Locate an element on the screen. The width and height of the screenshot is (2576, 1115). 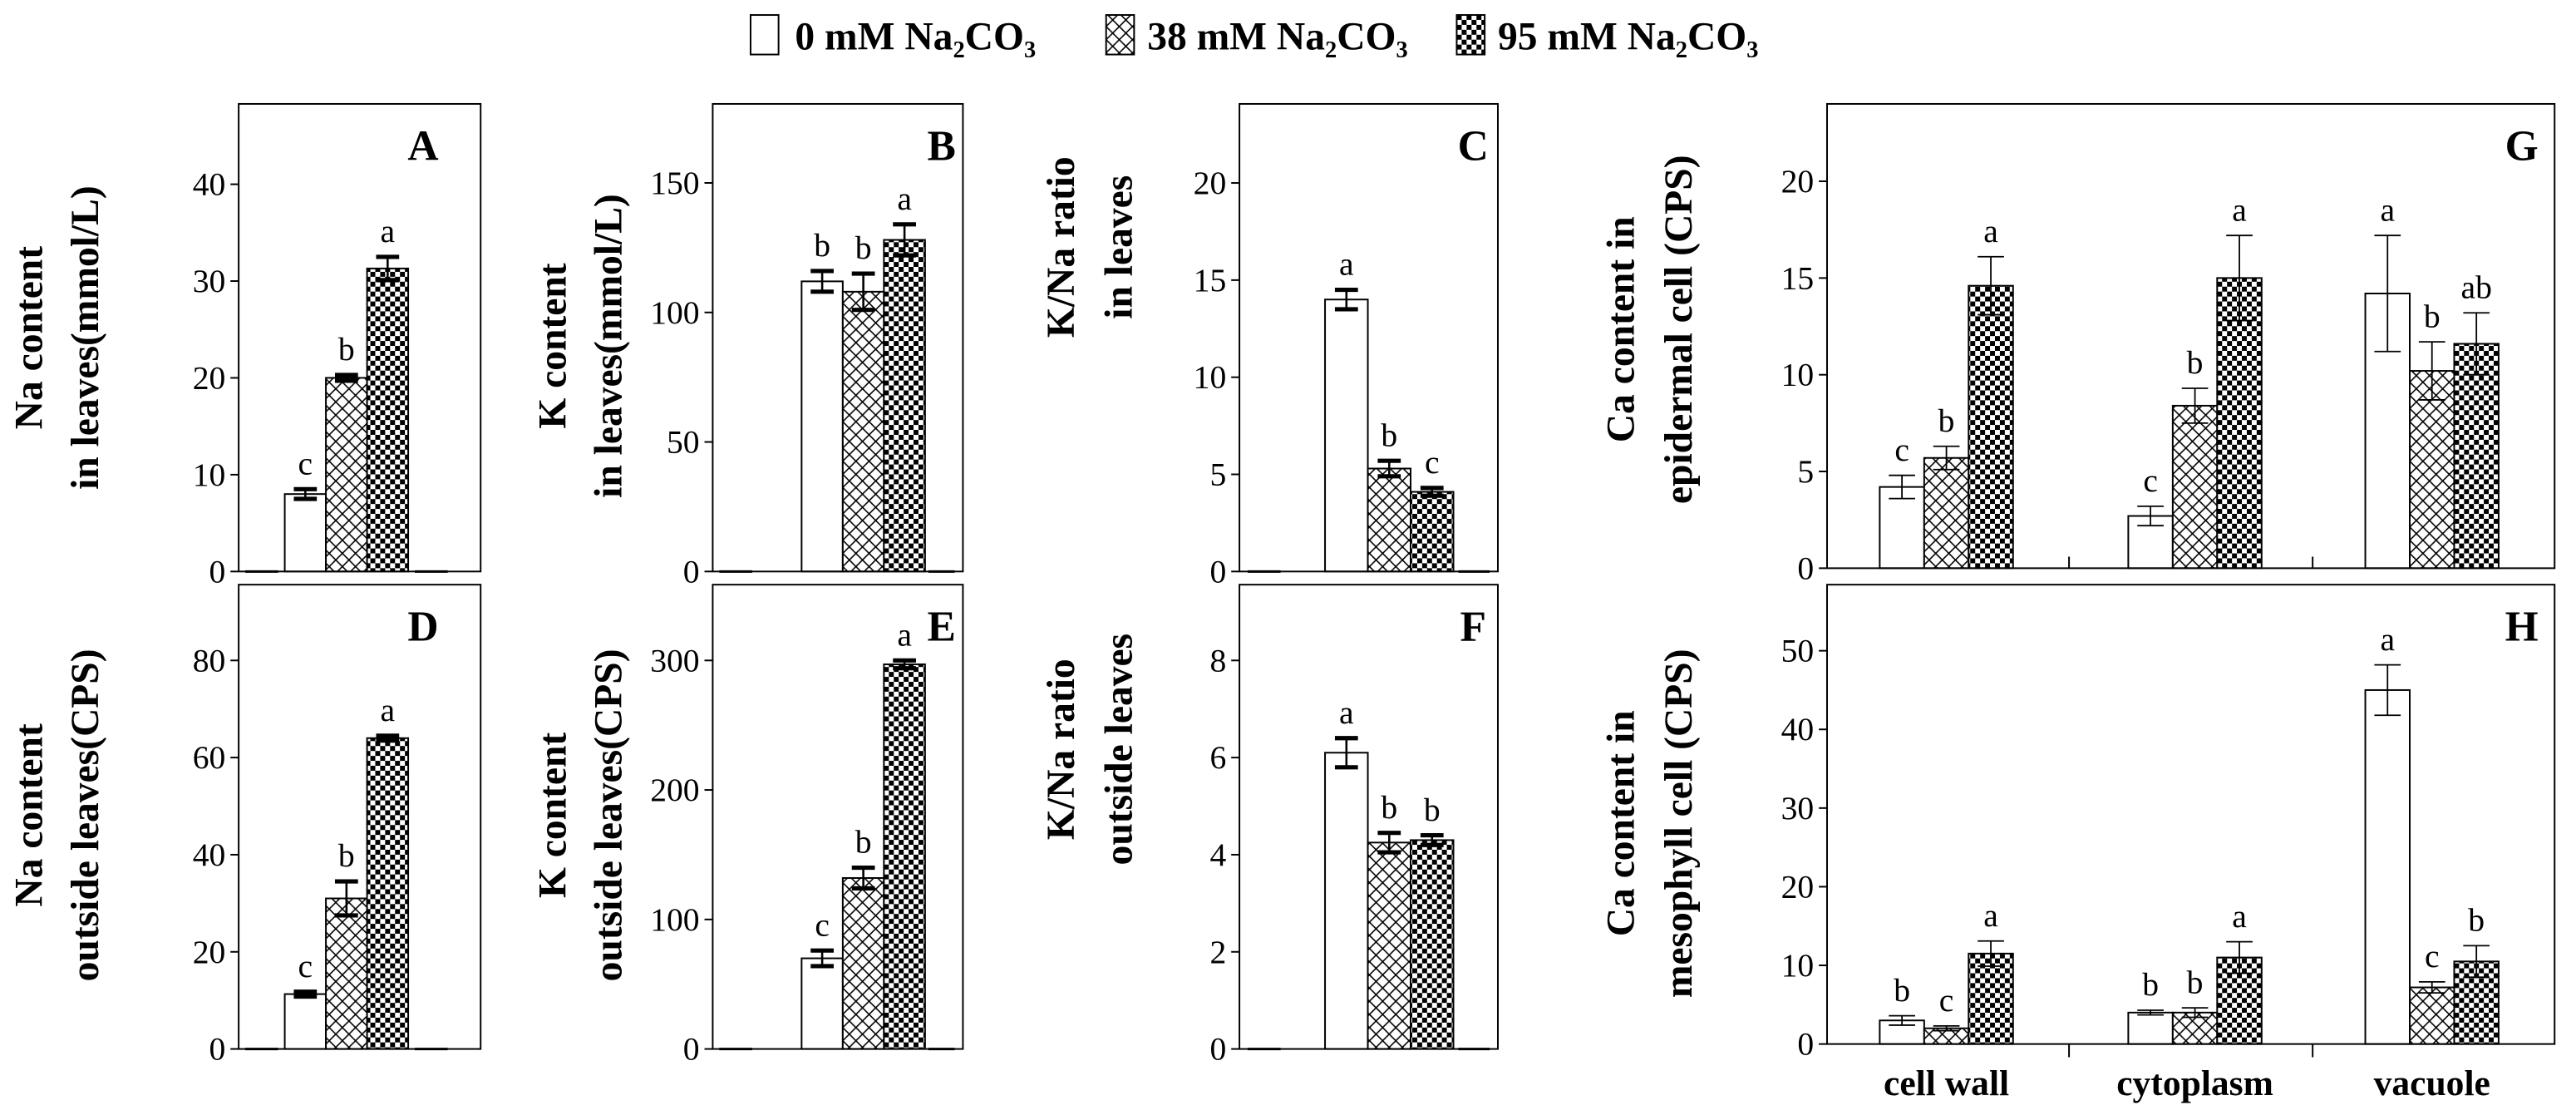
y-axis-title: mesophyll cell (CPS) is located at coordinates (1679, 823).